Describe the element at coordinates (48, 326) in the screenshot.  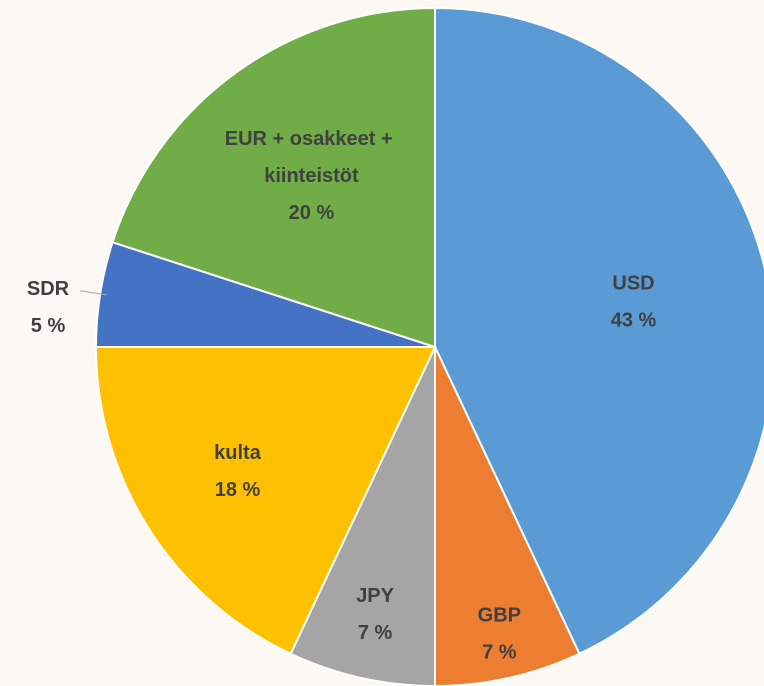
I see `value-label: 5 %` at that location.